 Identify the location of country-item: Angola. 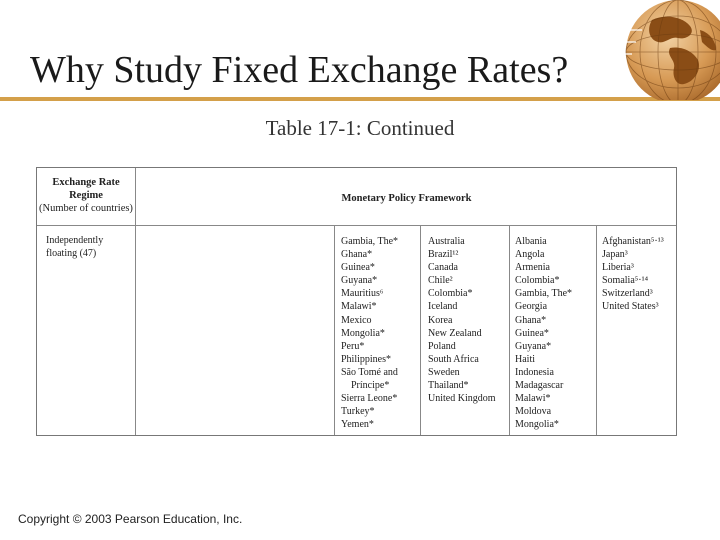
(530, 255).